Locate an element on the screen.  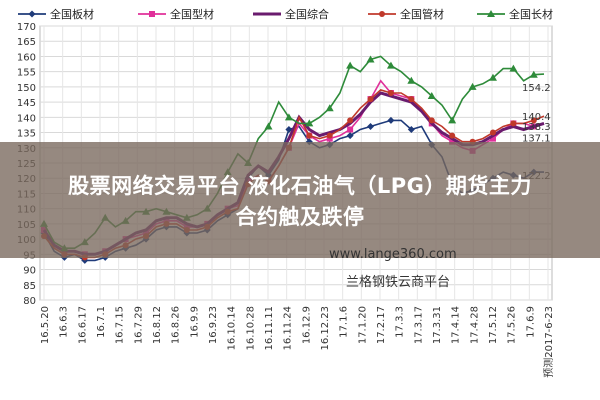
legend-label: 全国综合 is located at coordinates (307, 14).